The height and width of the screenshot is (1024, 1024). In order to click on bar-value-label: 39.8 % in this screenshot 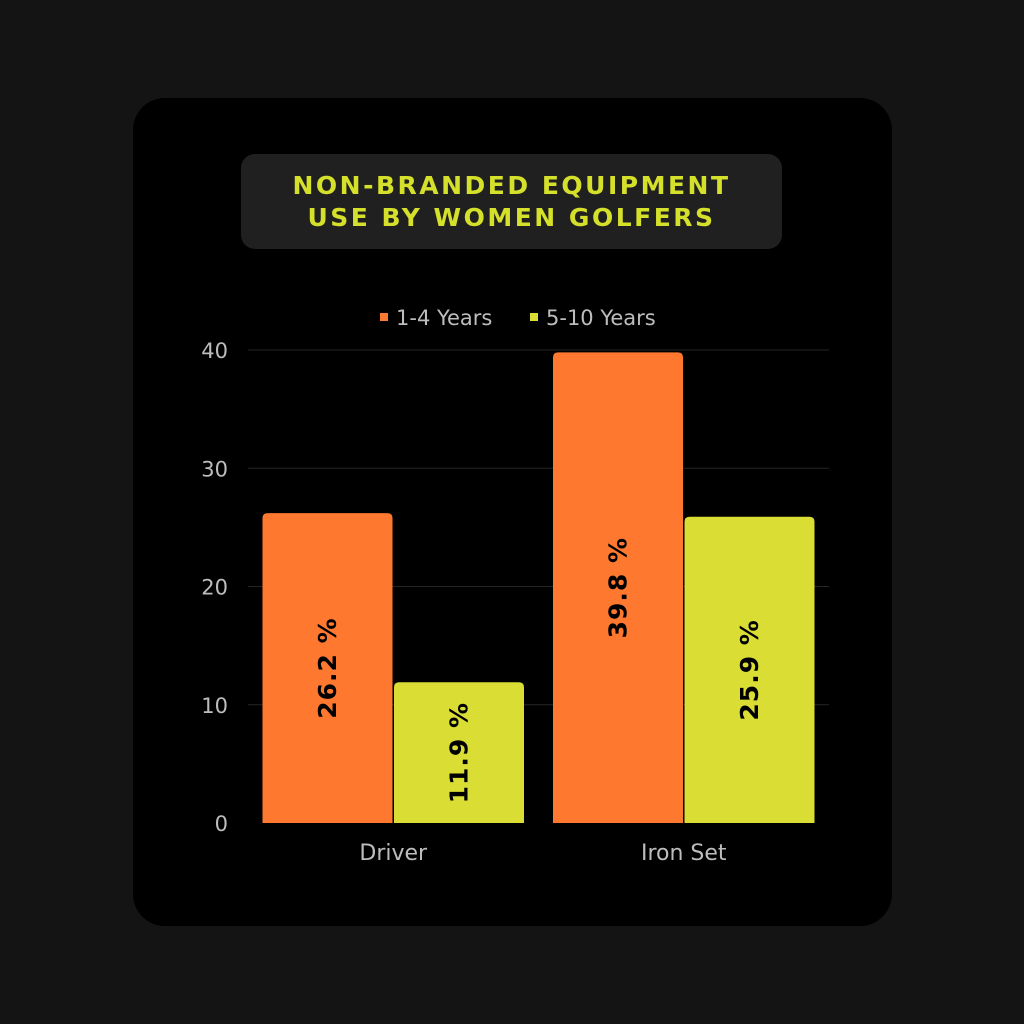, I will do `click(618, 587)`.